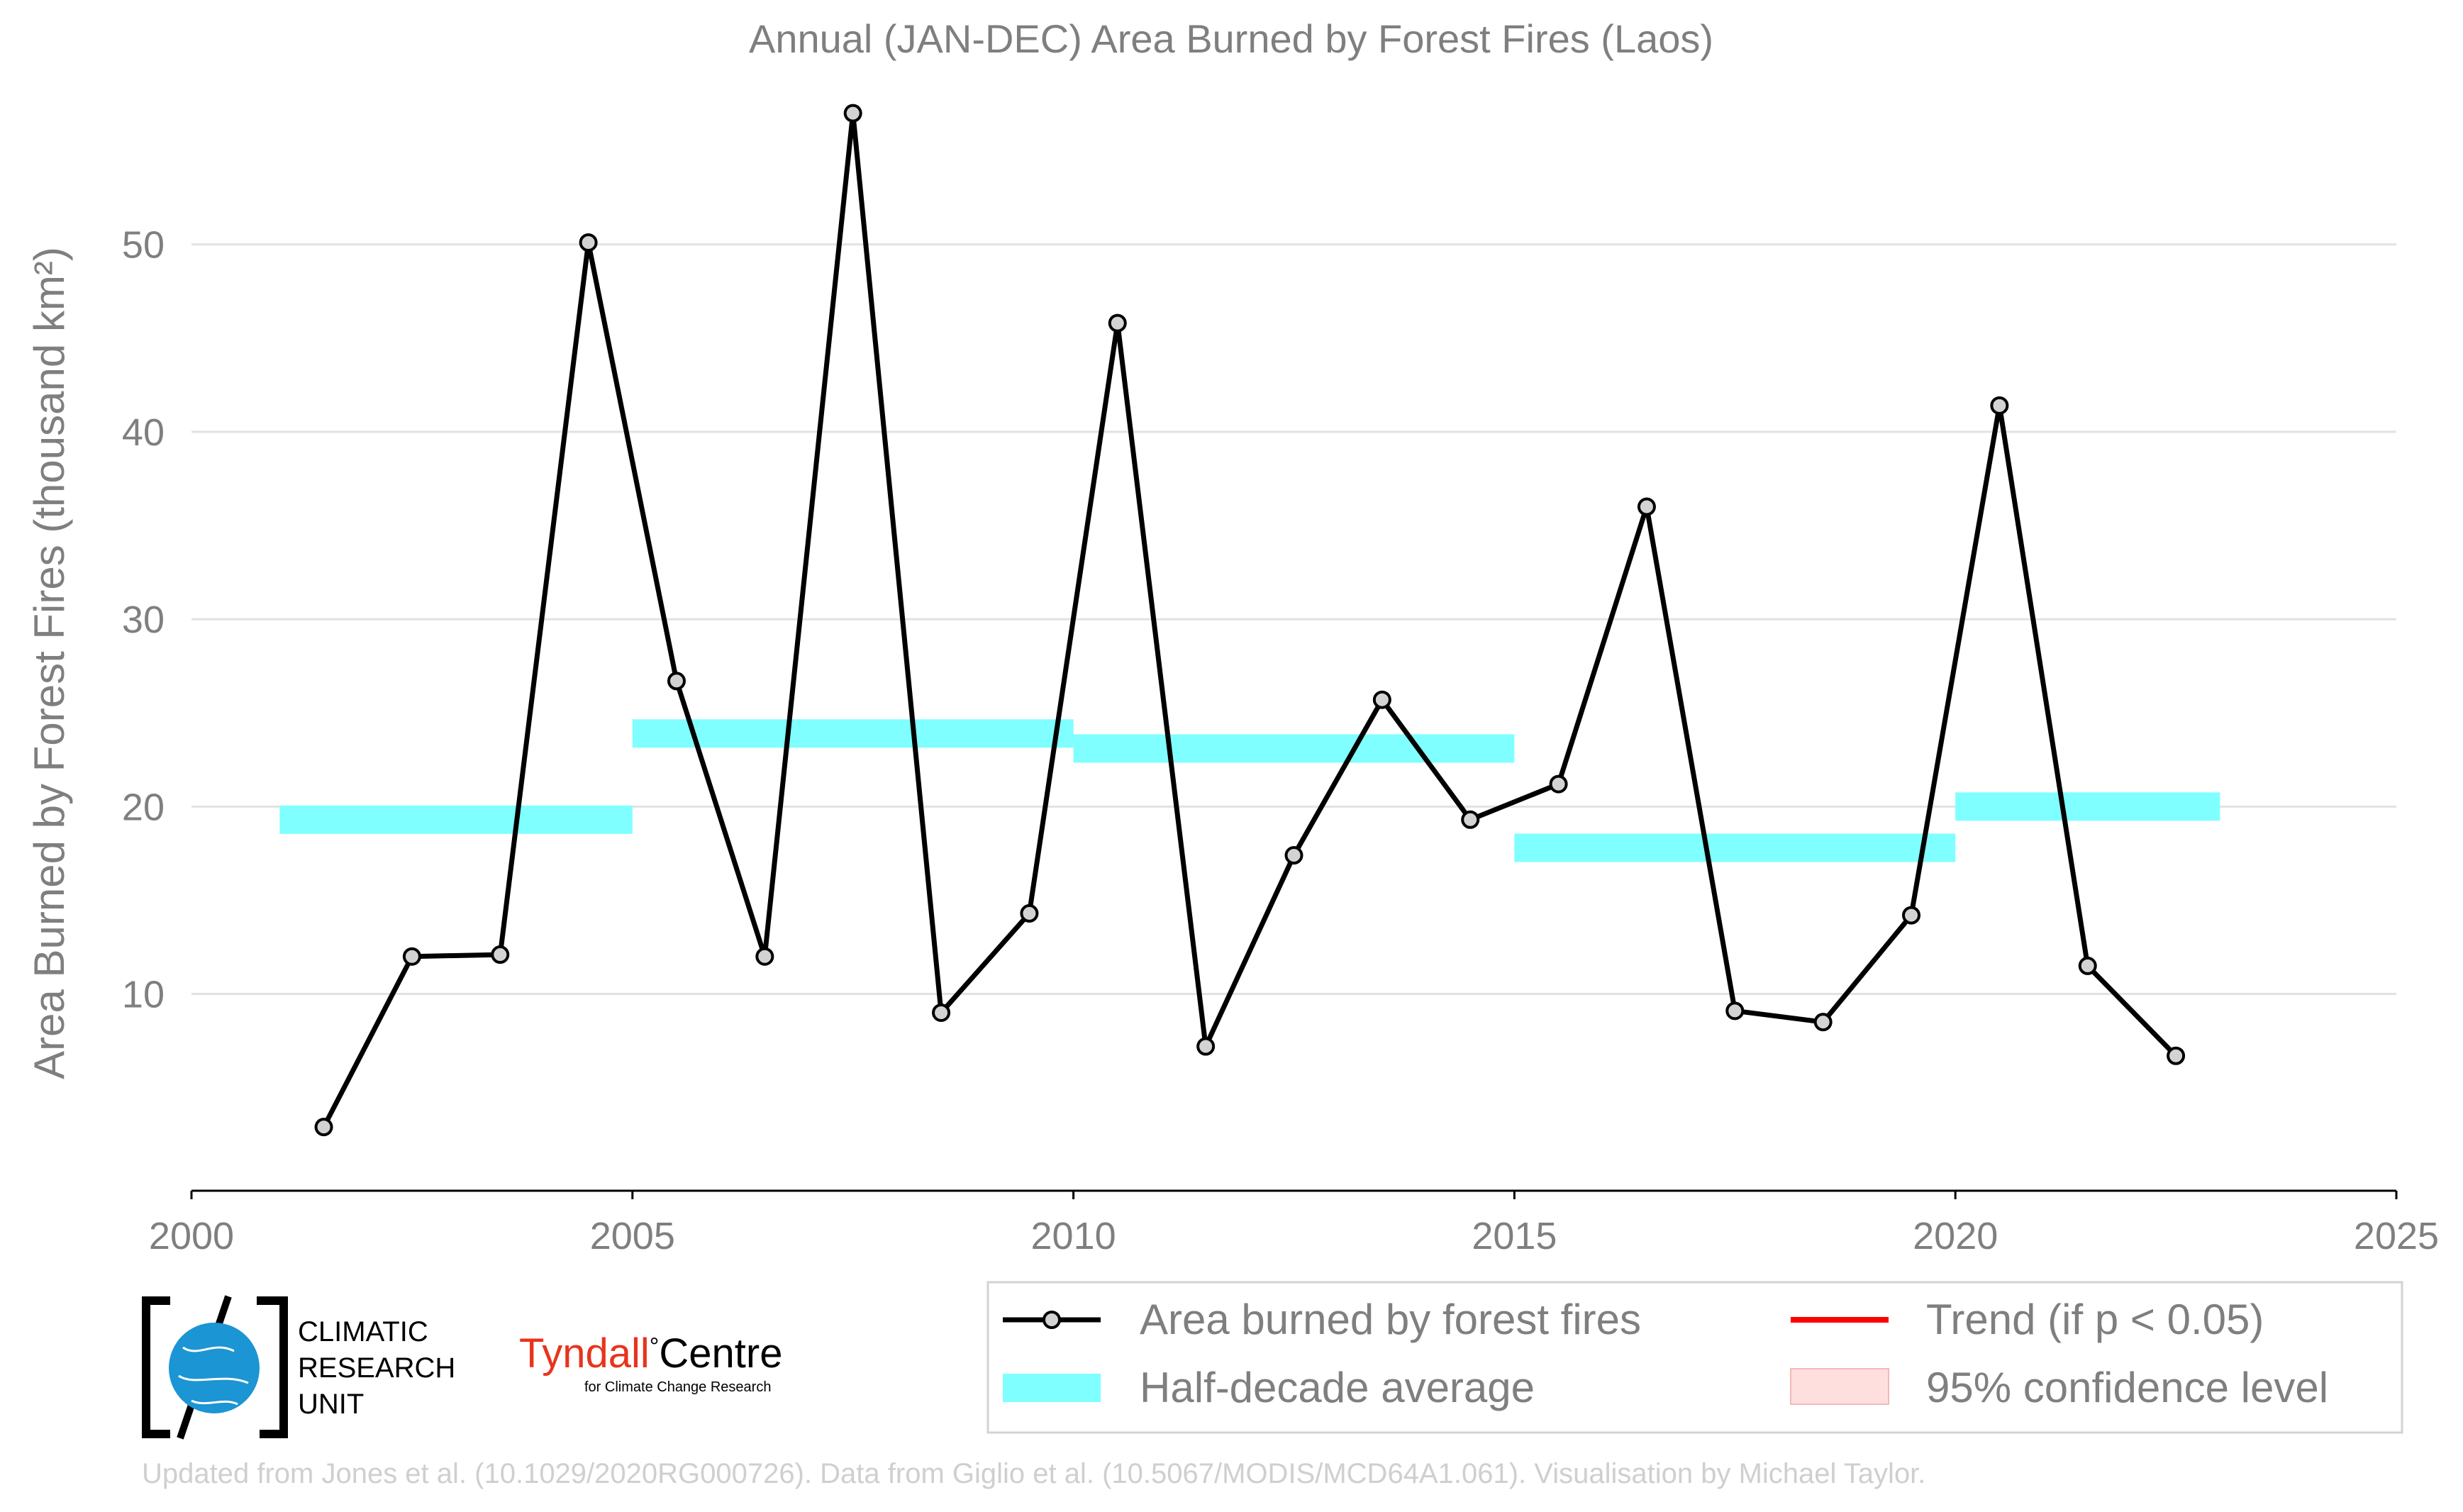 Image resolution: width=2463 pixels, height=1512 pixels. What do you see at coordinates (143, 995) in the screenshot?
I see `y-tick-label-10: 10` at bounding box center [143, 995].